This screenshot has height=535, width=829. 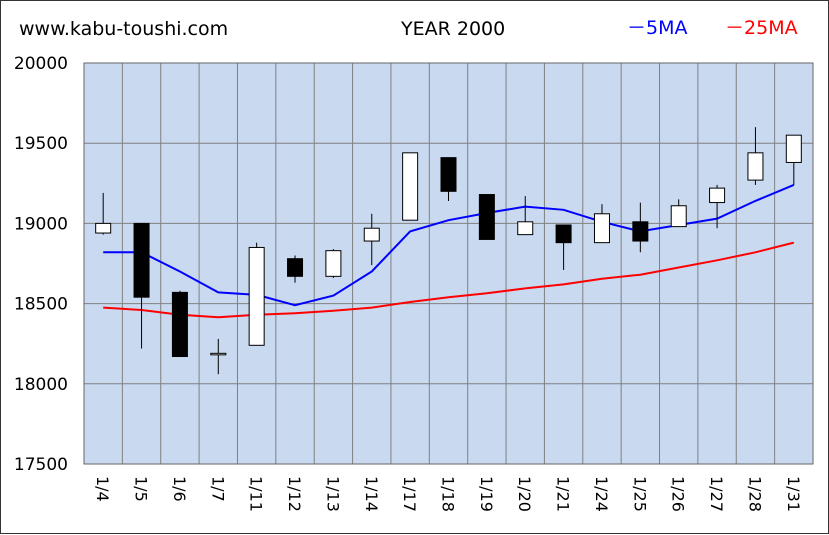 I want to click on x-tick-label: 1/27, so click(x=716, y=494).